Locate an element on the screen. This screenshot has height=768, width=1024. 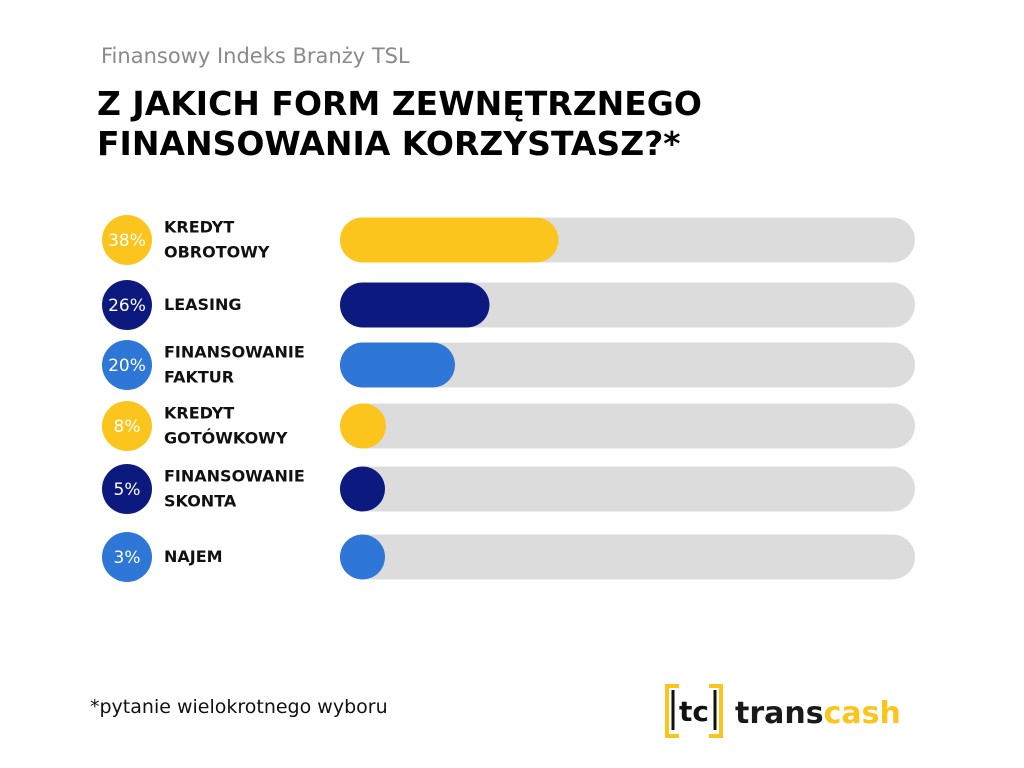
value-label: 38% is located at coordinates (127, 241).